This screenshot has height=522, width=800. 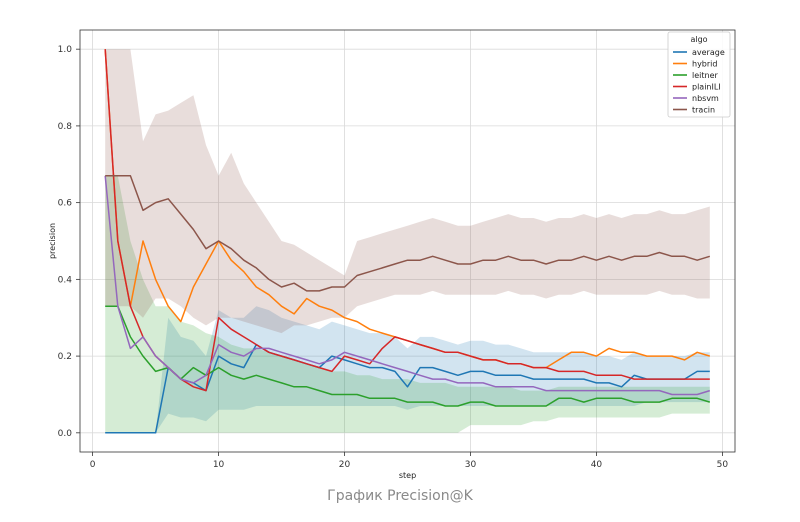 What do you see at coordinates (705, 75) in the screenshot?
I see `legend-label-leitner: leitner` at bounding box center [705, 75].